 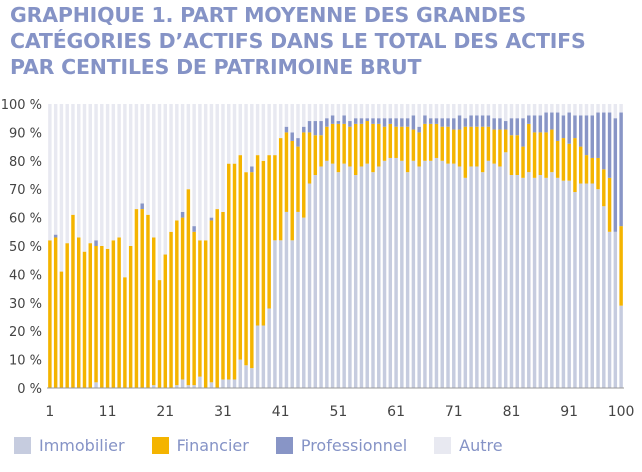 I want to click on x-tick-label: 11, so click(x=108, y=412).